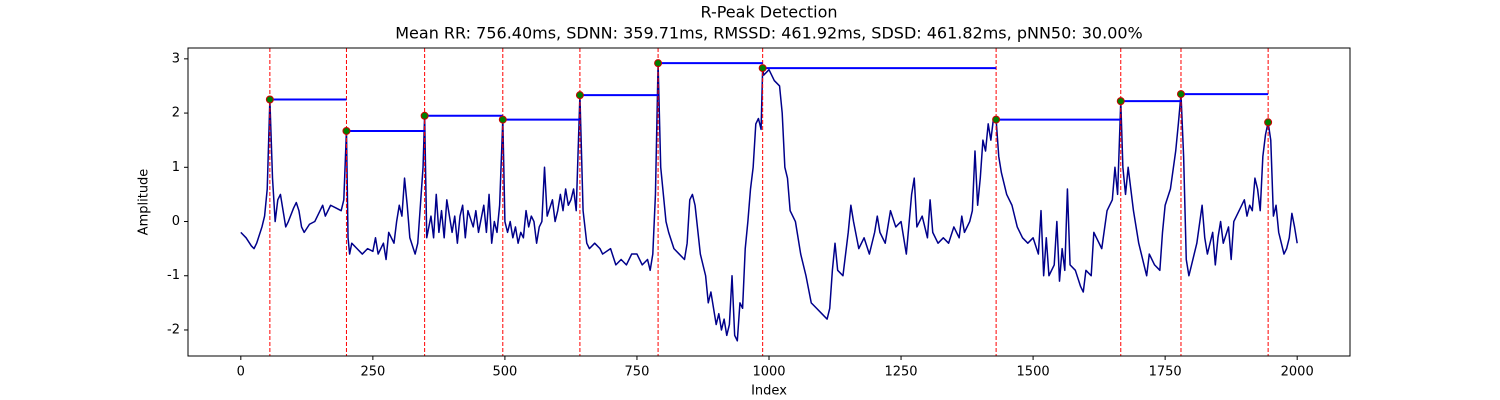 The height and width of the screenshot is (400, 1500). I want to click on x-tick-label: 2000, so click(1297, 372).